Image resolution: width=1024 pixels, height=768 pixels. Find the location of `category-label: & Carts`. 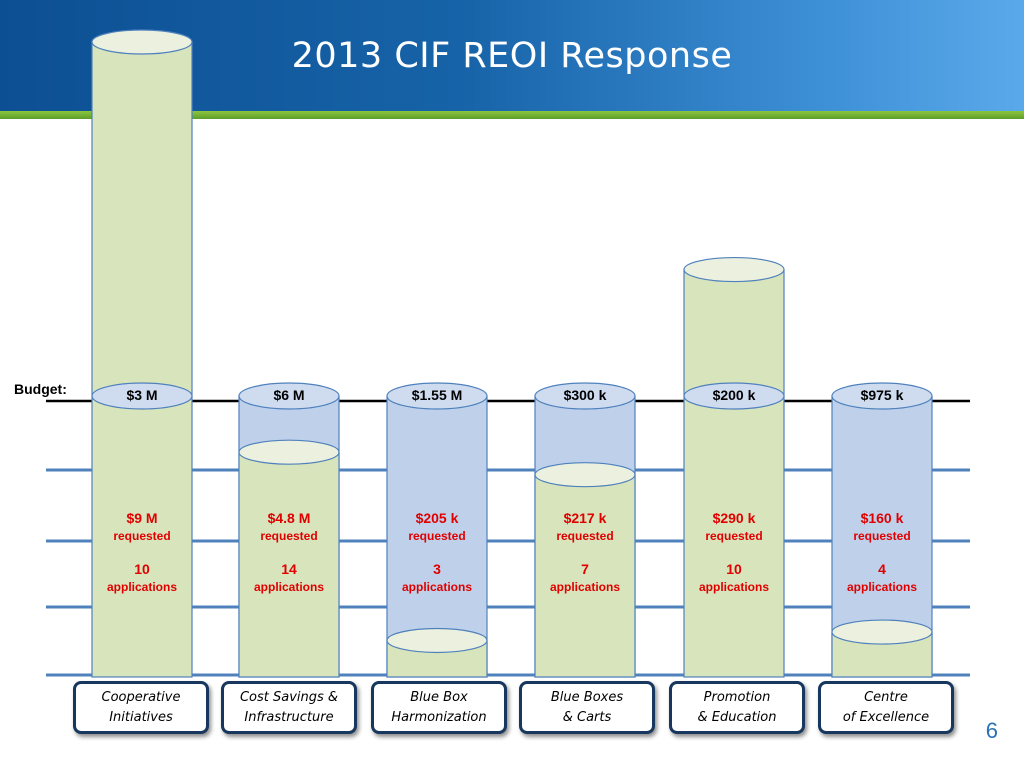

category-label: & Carts is located at coordinates (587, 717).